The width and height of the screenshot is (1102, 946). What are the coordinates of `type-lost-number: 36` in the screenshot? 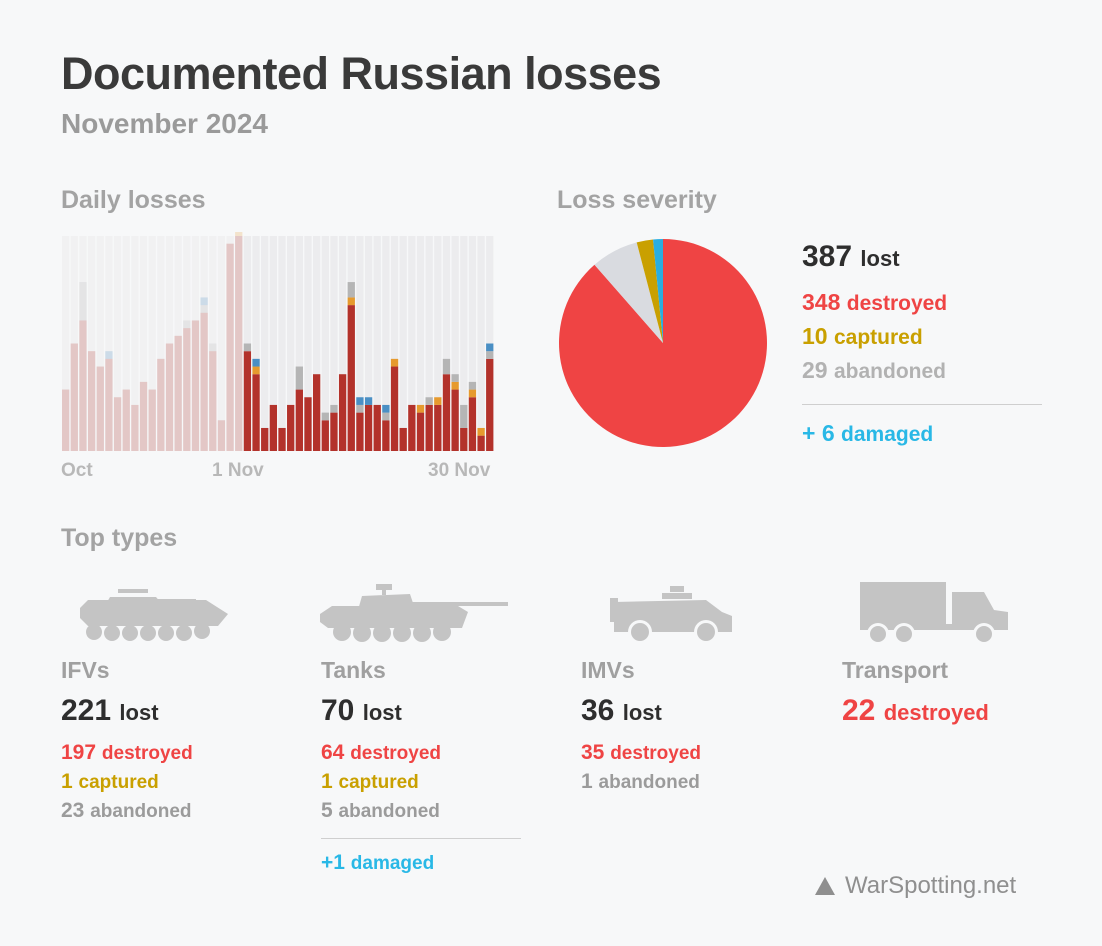 It's located at (598, 710).